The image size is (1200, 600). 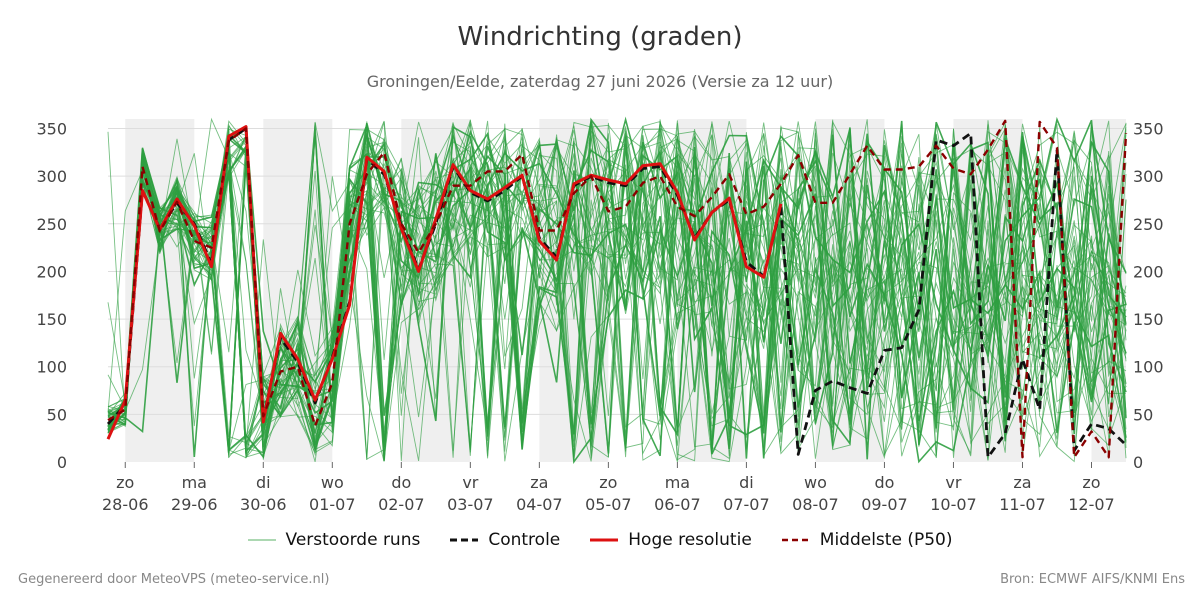 What do you see at coordinates (1148, 129) in the screenshot?
I see `y-tick-right-350: 350` at bounding box center [1148, 129].